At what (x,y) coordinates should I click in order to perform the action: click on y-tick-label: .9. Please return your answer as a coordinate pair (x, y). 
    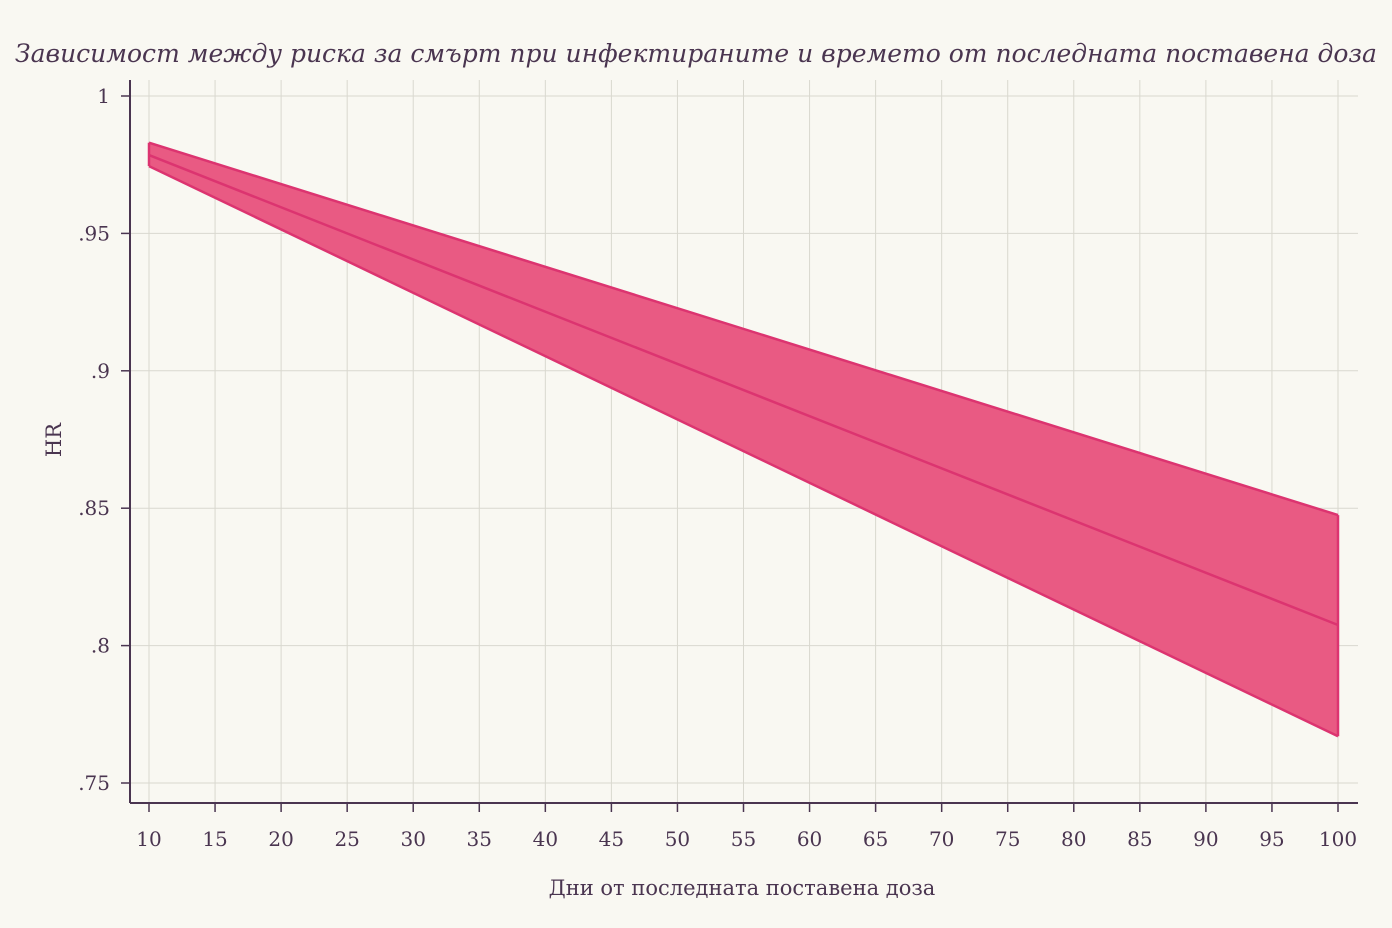
    Looking at the image, I should click on (100, 371).